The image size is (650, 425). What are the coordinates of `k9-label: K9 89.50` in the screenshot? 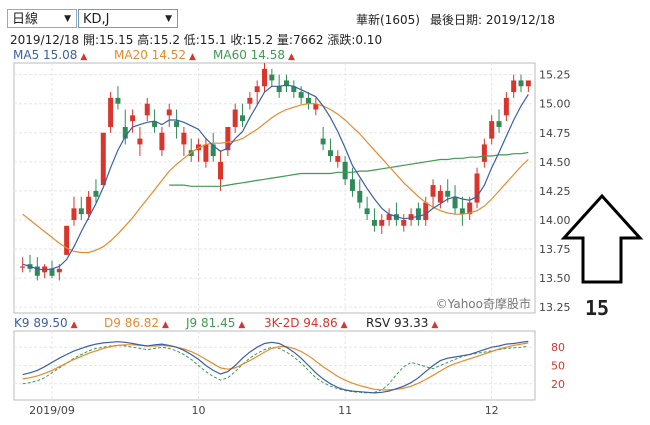 It's located at (41, 323).